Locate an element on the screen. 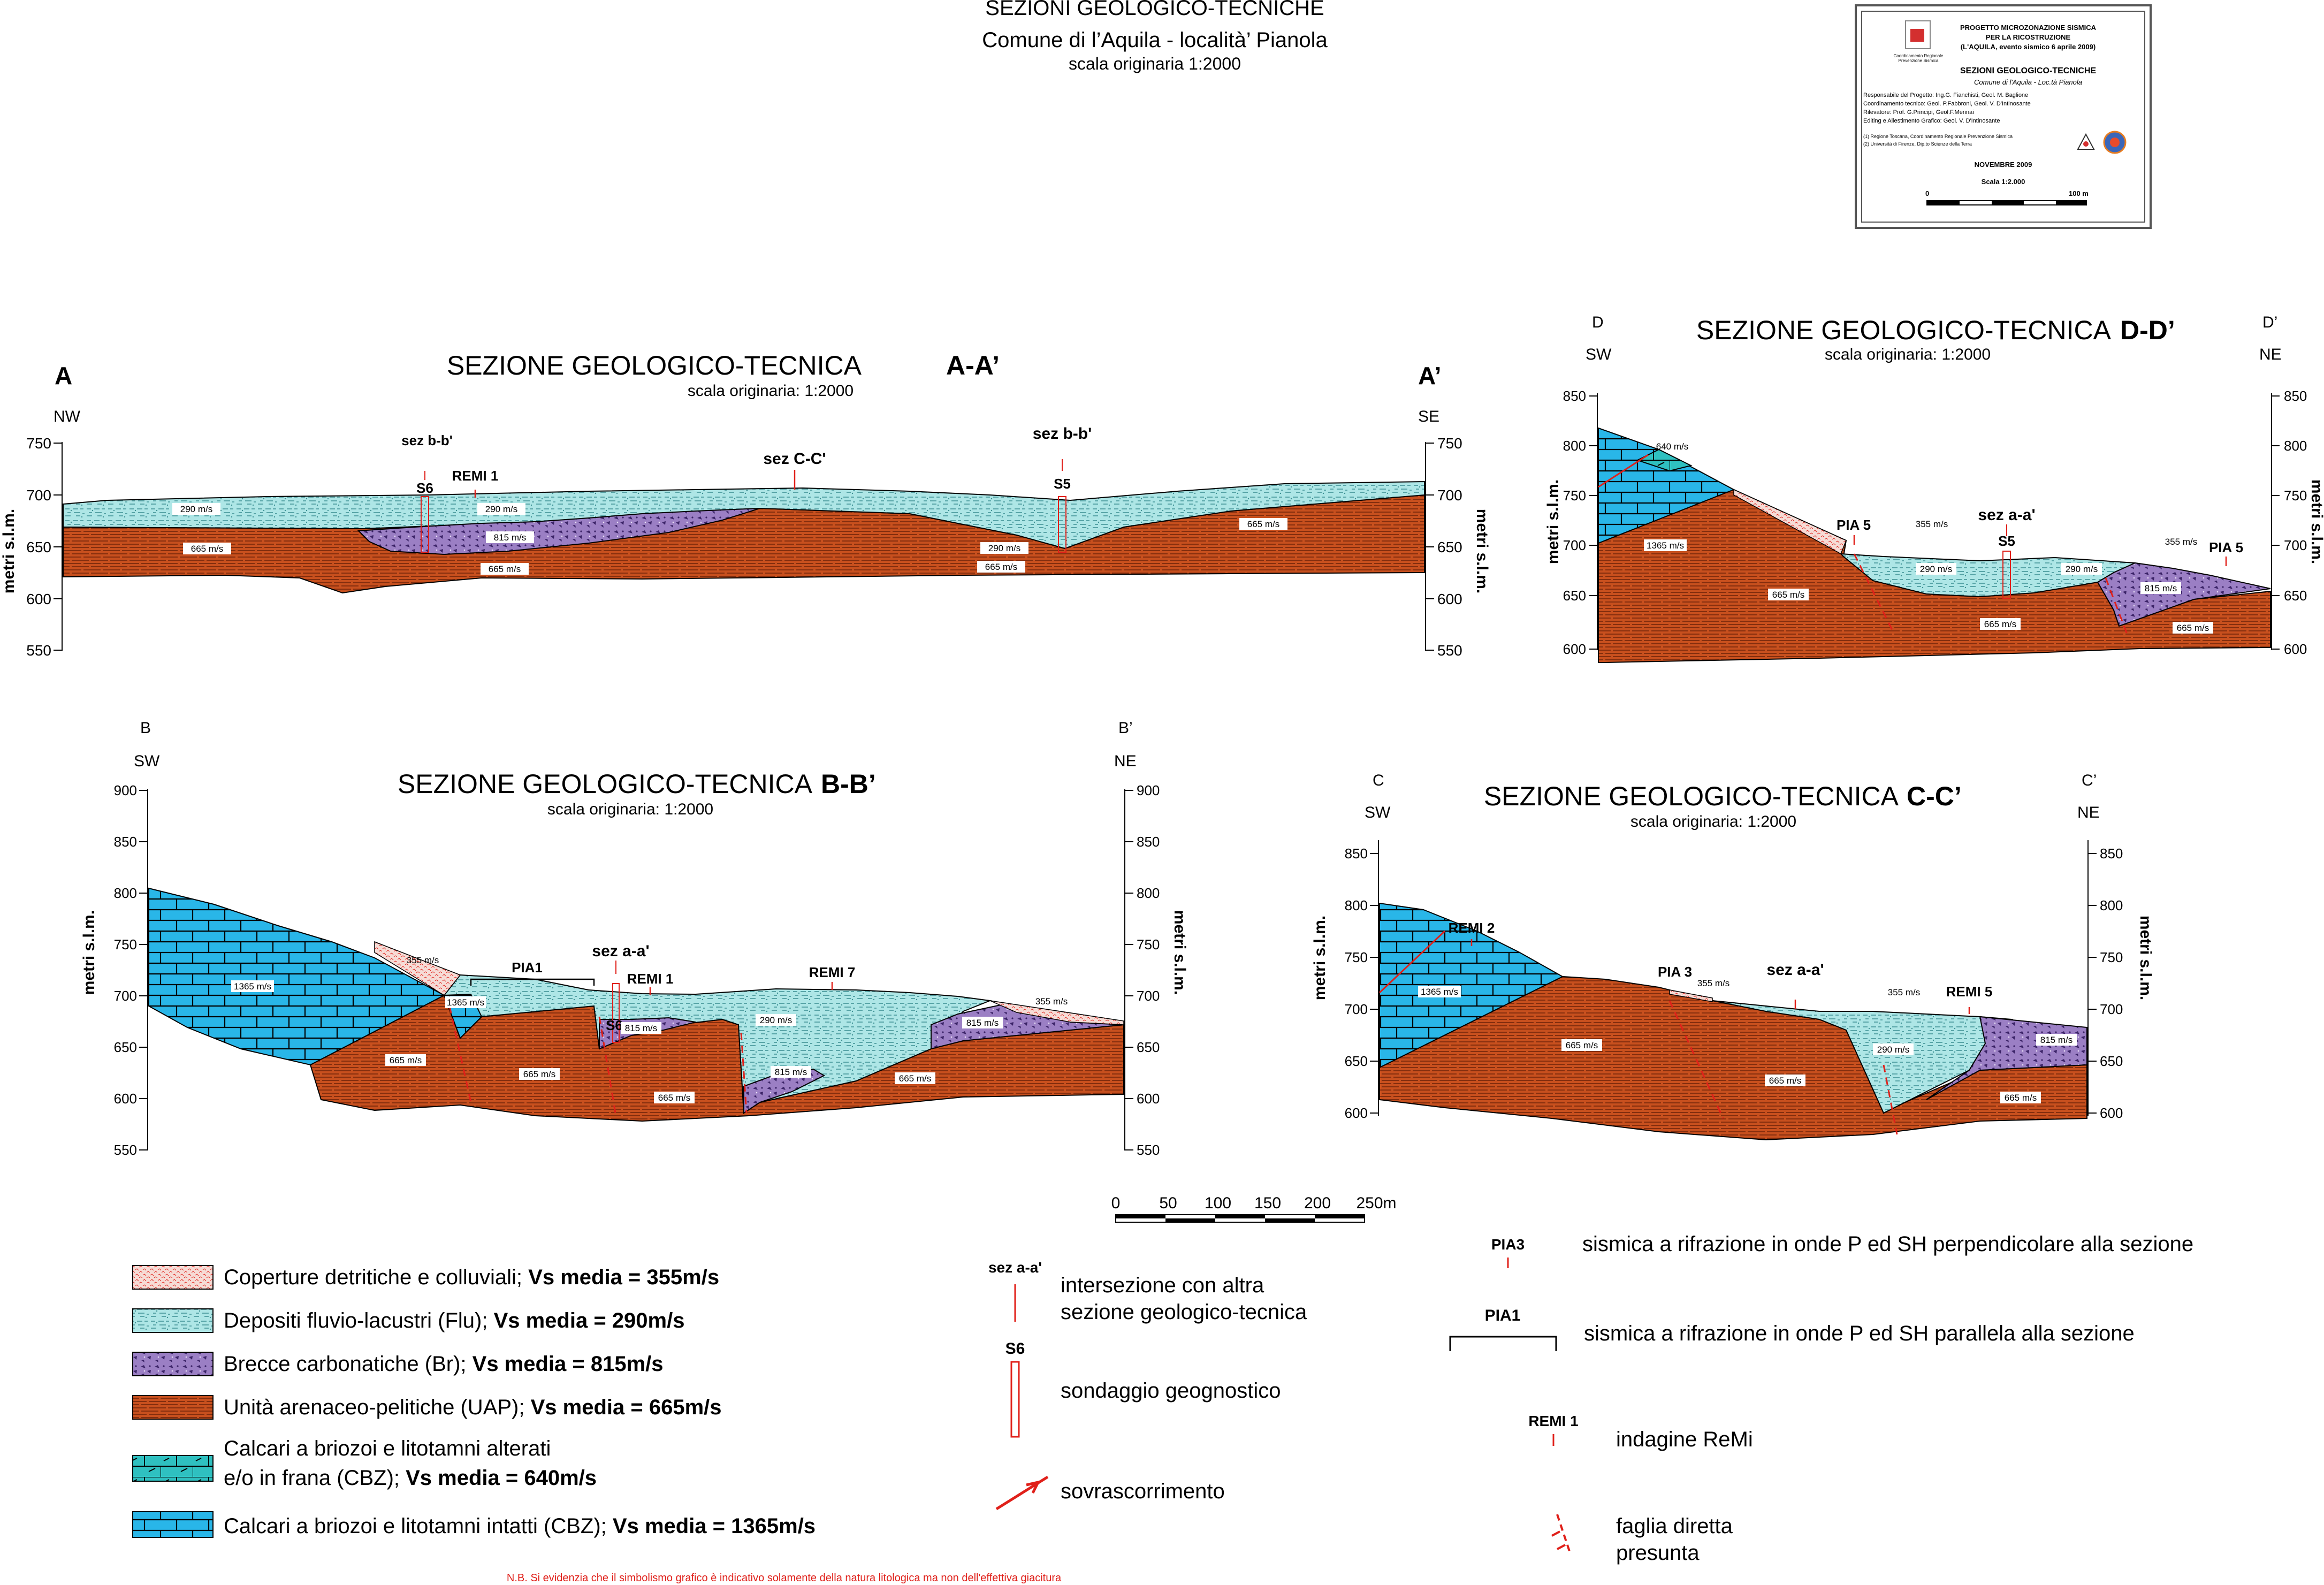 The image size is (2324, 1585). title-block-line1: PROGETTO MICROZONAZIONE SISMICA is located at coordinates (2028, 28).